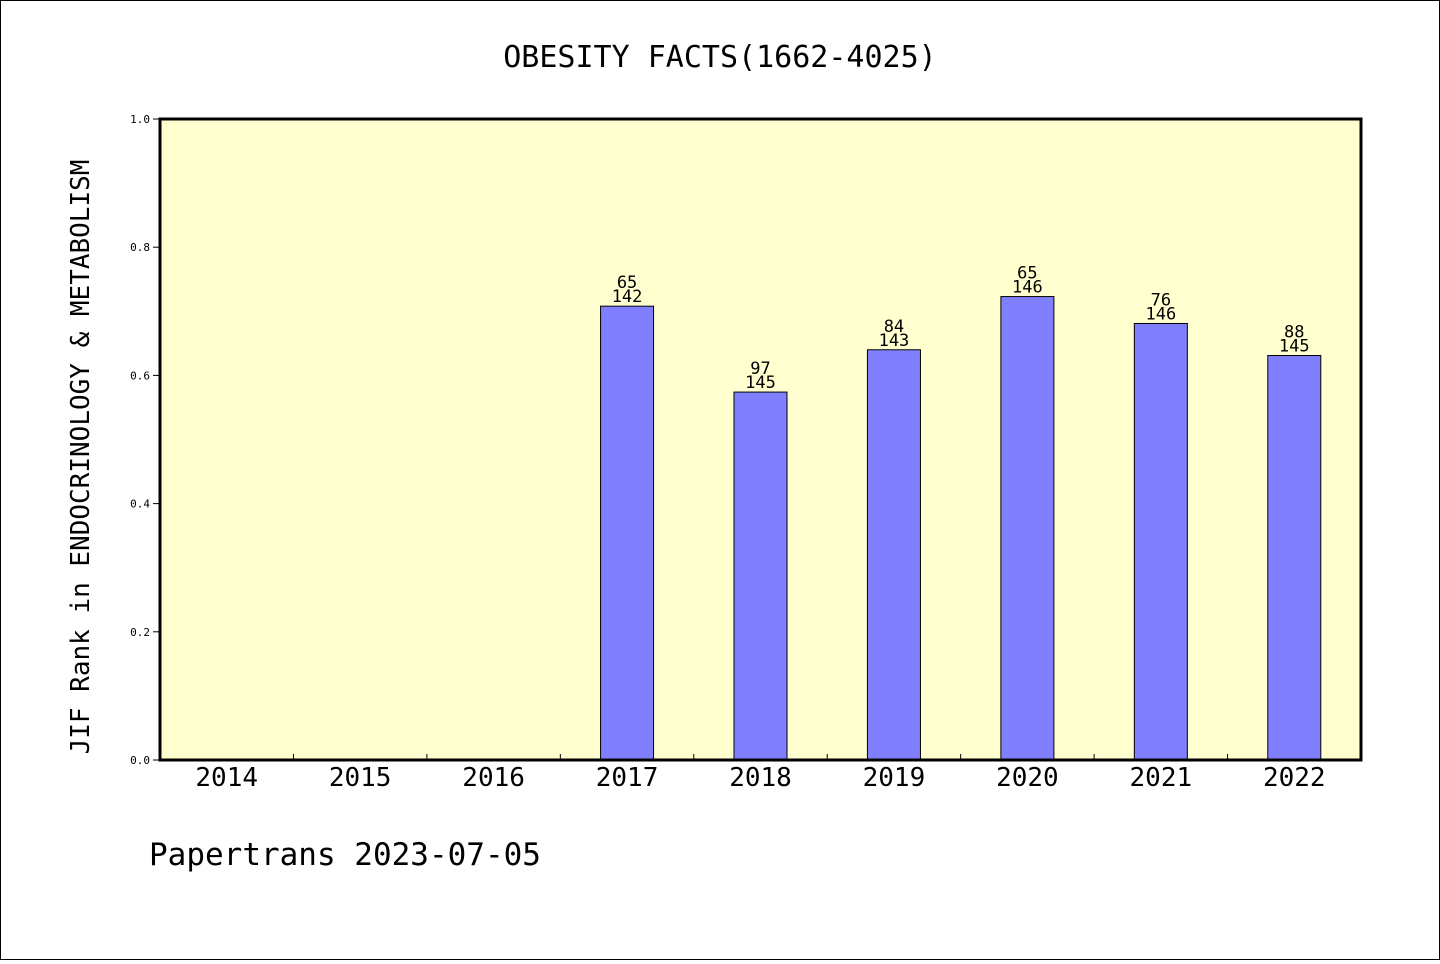 The width and height of the screenshot is (1440, 964). I want to click on bar-label-rank: 97, so click(760, 369).